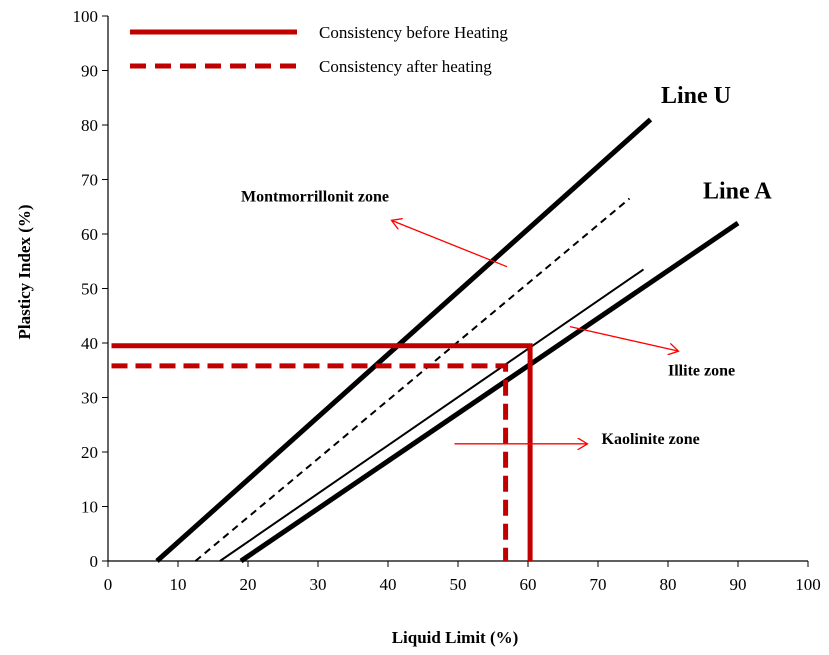  Describe the element at coordinates (598, 584) in the screenshot. I see `x-tick-label: 70` at that location.